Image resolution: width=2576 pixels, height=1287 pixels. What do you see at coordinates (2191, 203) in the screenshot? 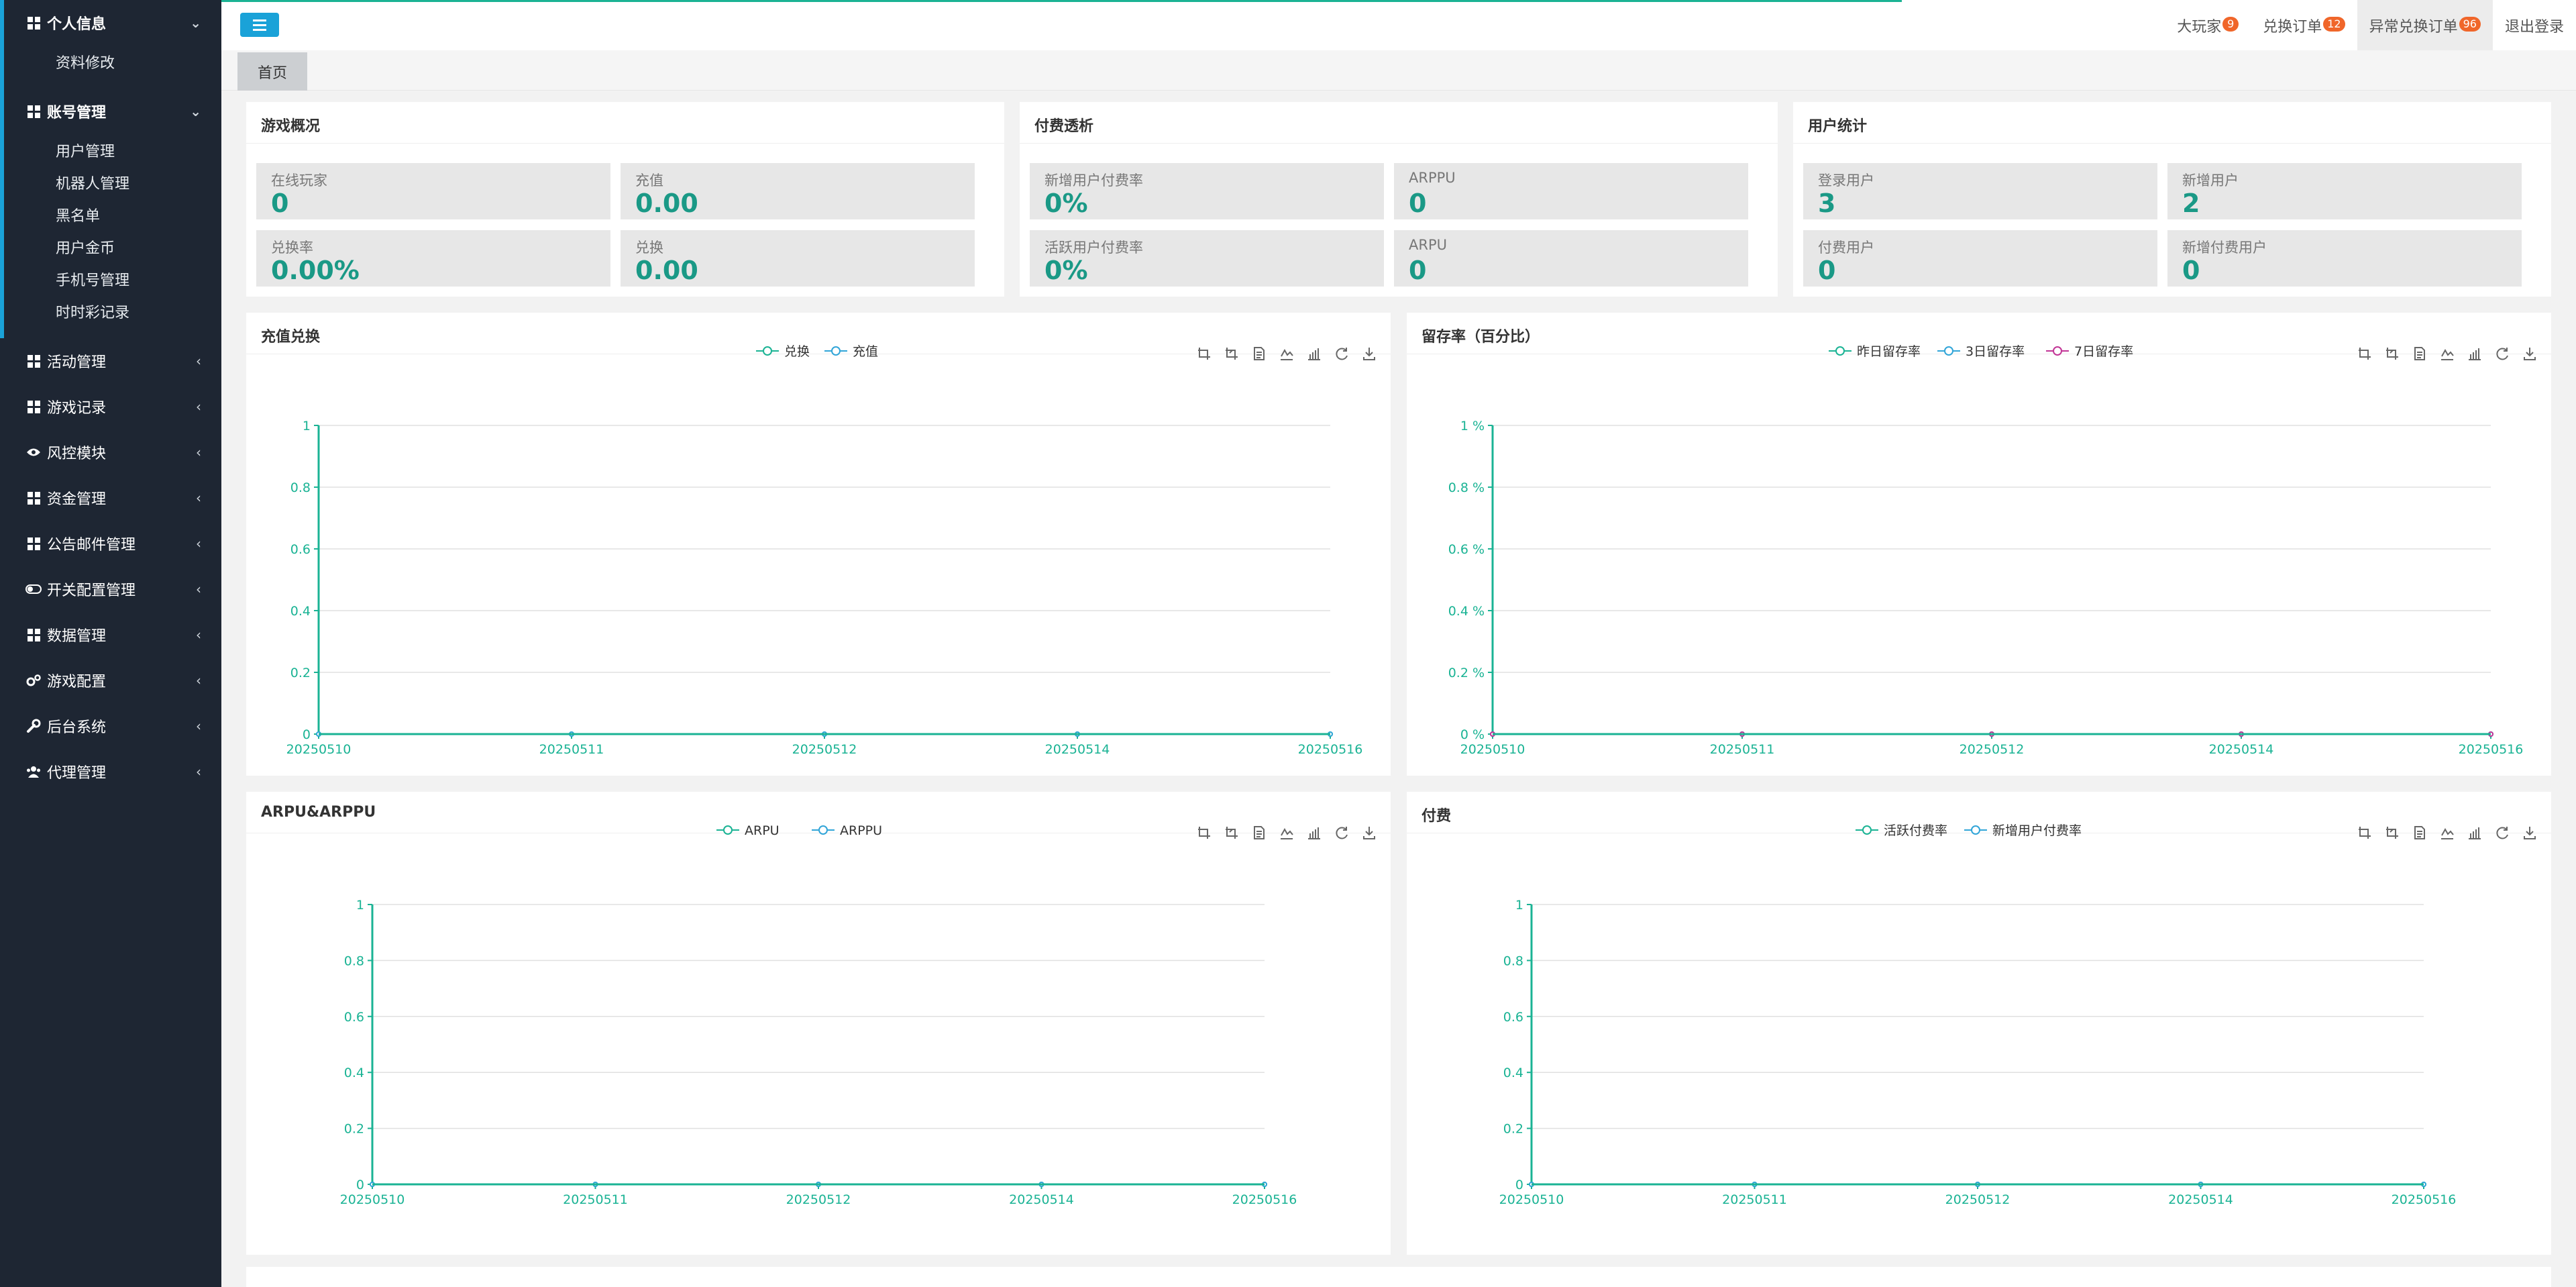
I see `stat-value: 2` at bounding box center [2191, 203].